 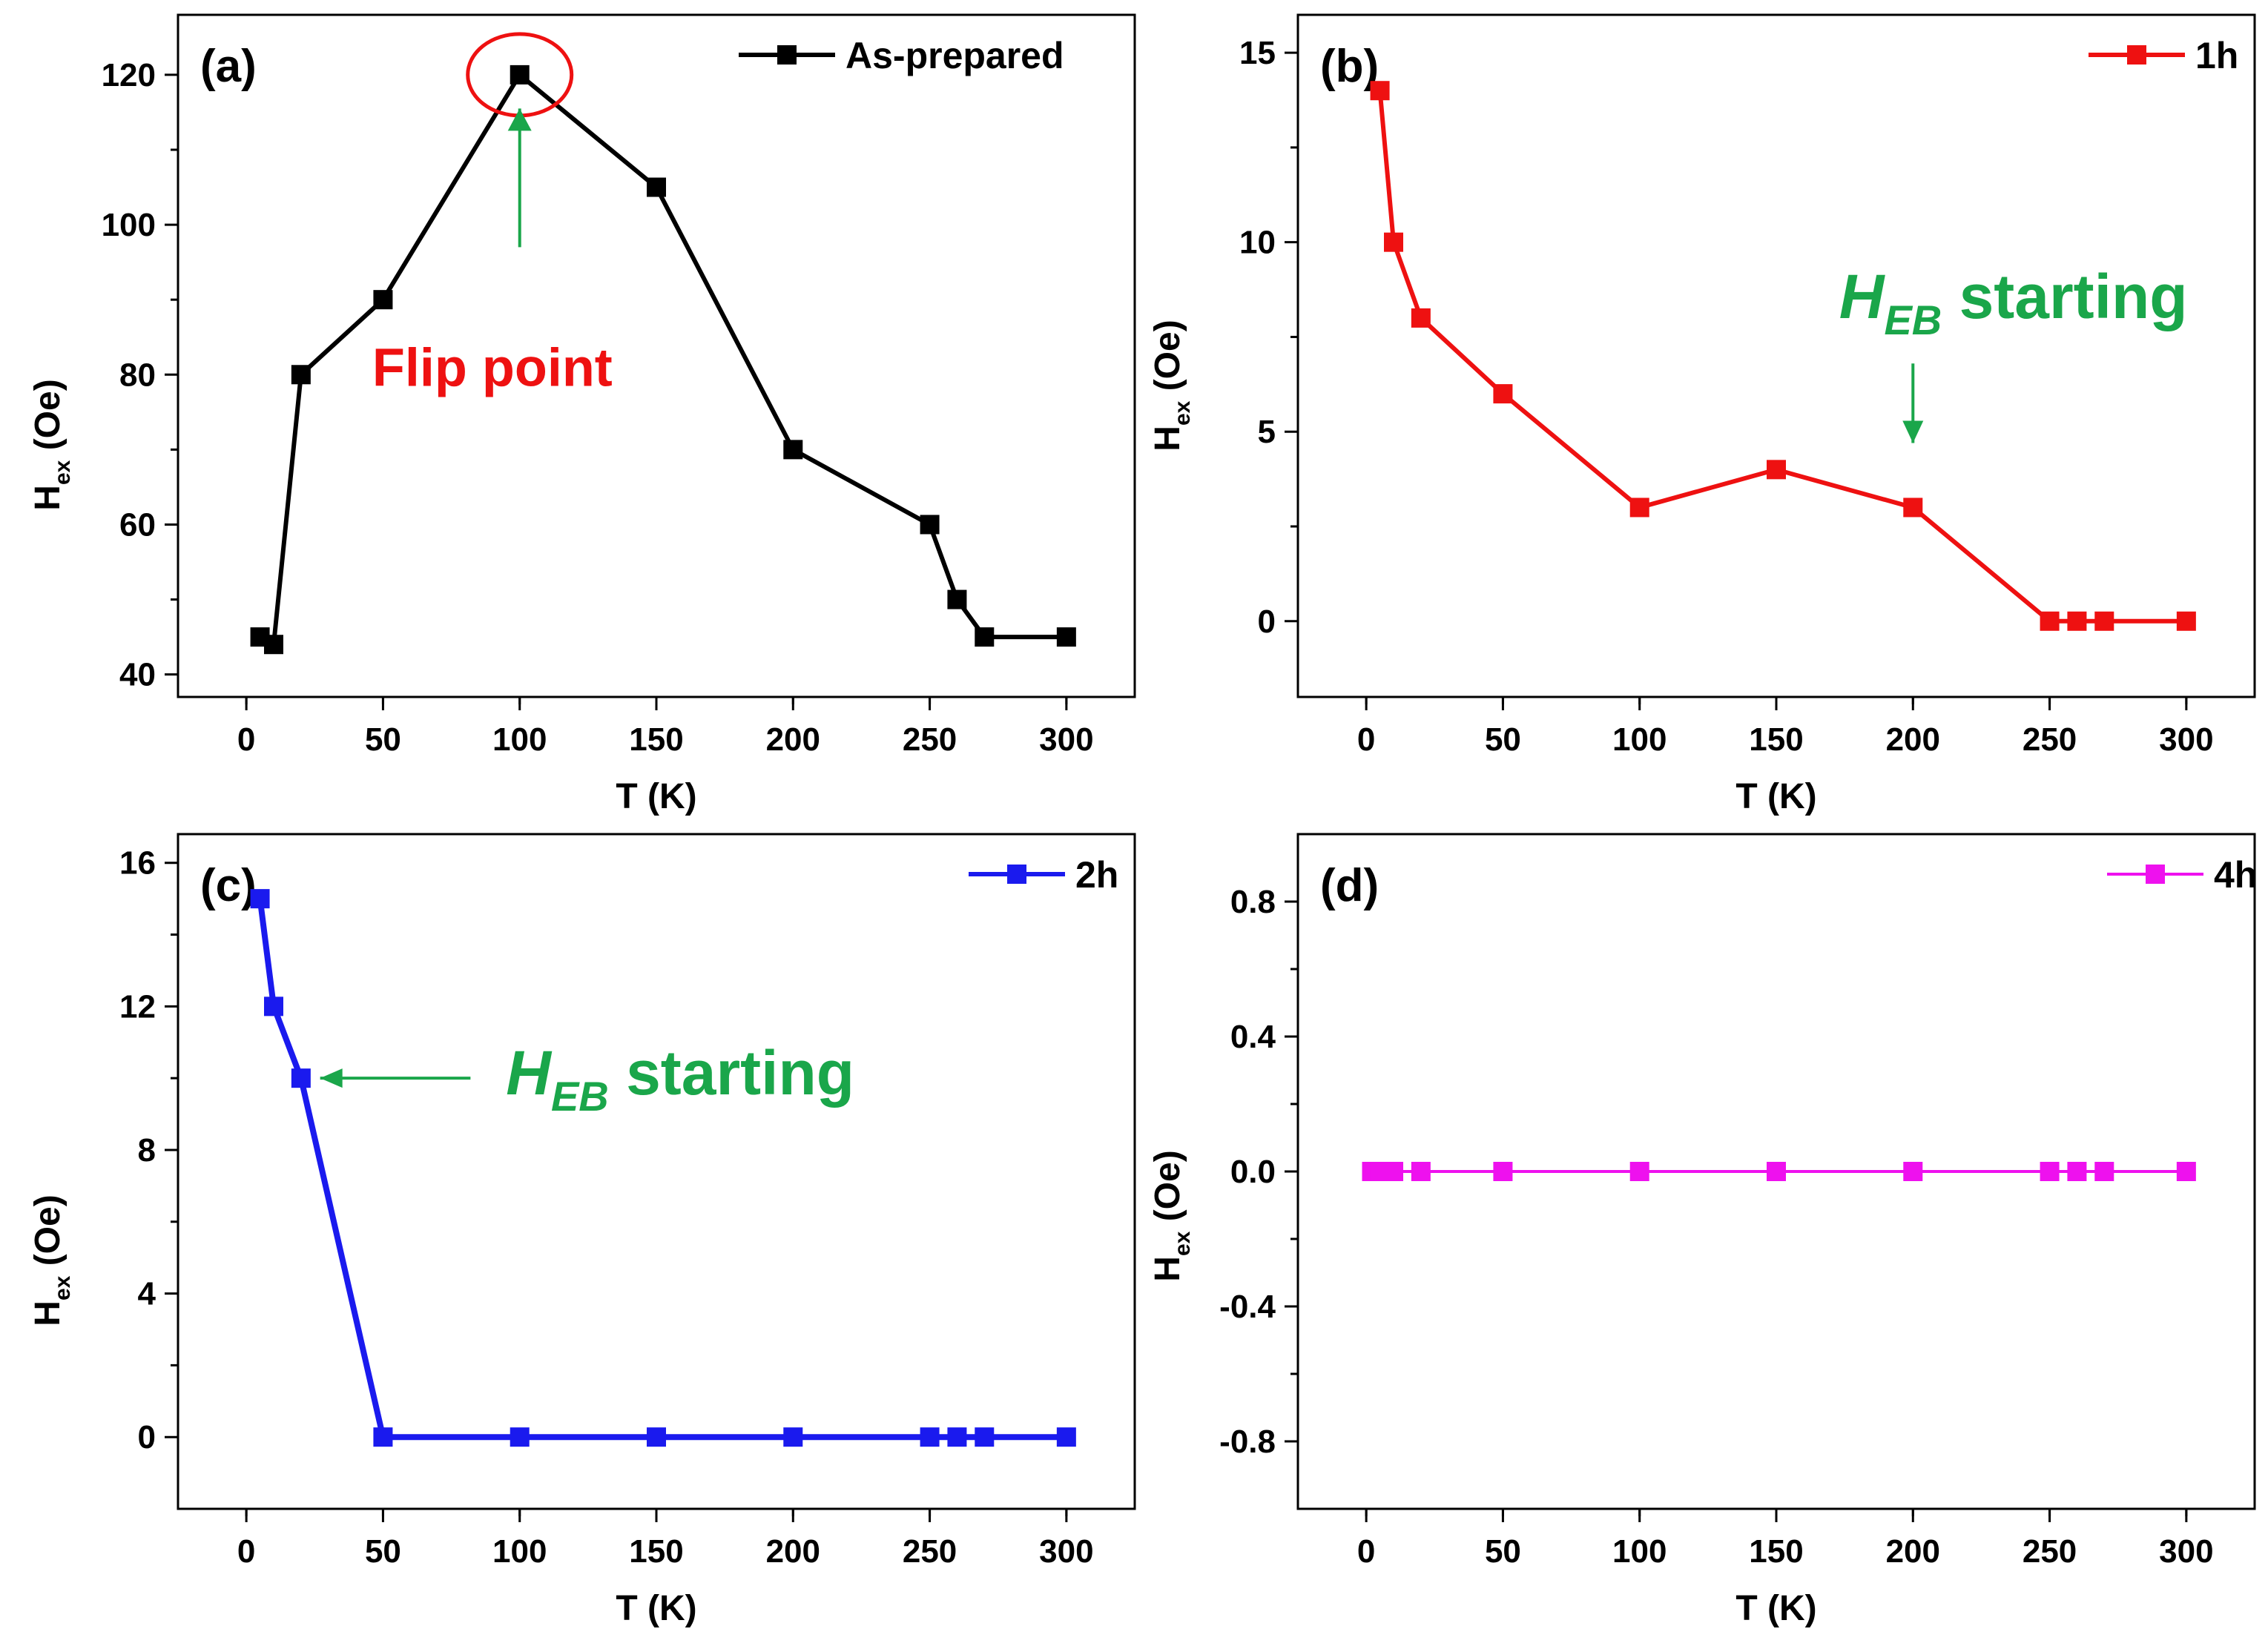 I want to click on legend-label: As-prepared, so click(x=954, y=55).